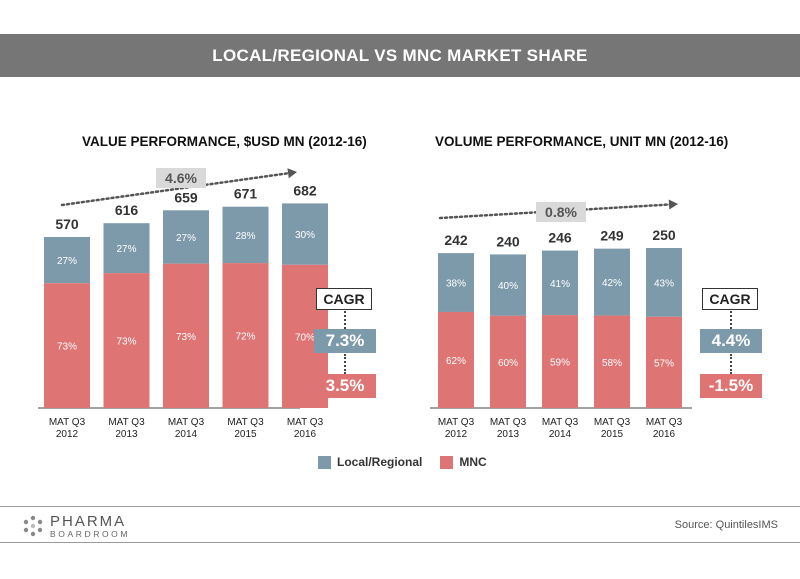 This screenshot has height=579, width=800. I want to click on volume-label-mnc: 57%, so click(664, 363).